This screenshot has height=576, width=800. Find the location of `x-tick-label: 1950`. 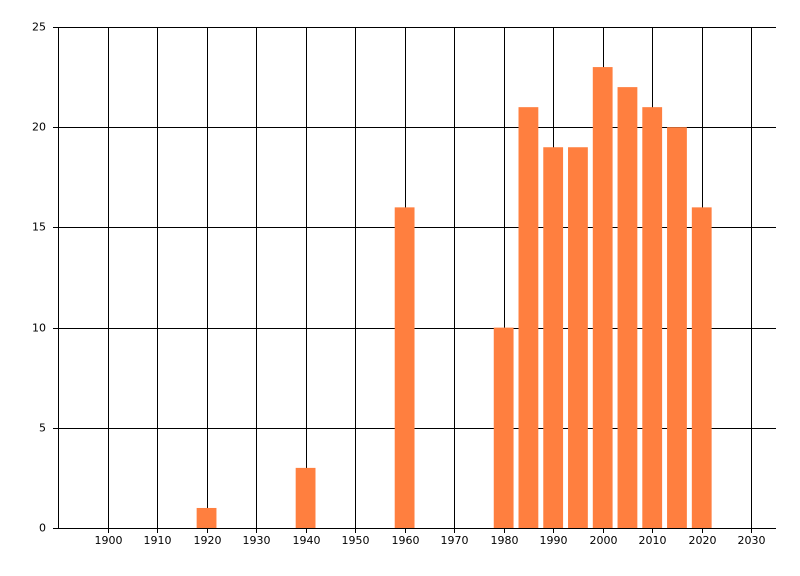

x-tick-label: 1950 is located at coordinates (356, 540).